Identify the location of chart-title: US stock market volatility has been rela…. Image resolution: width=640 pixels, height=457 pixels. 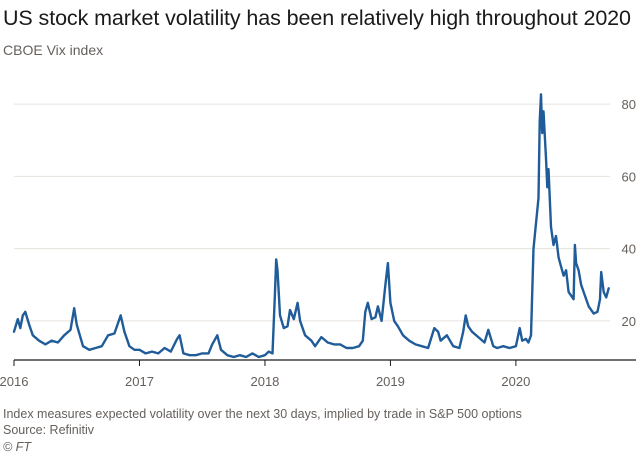
(317, 18).